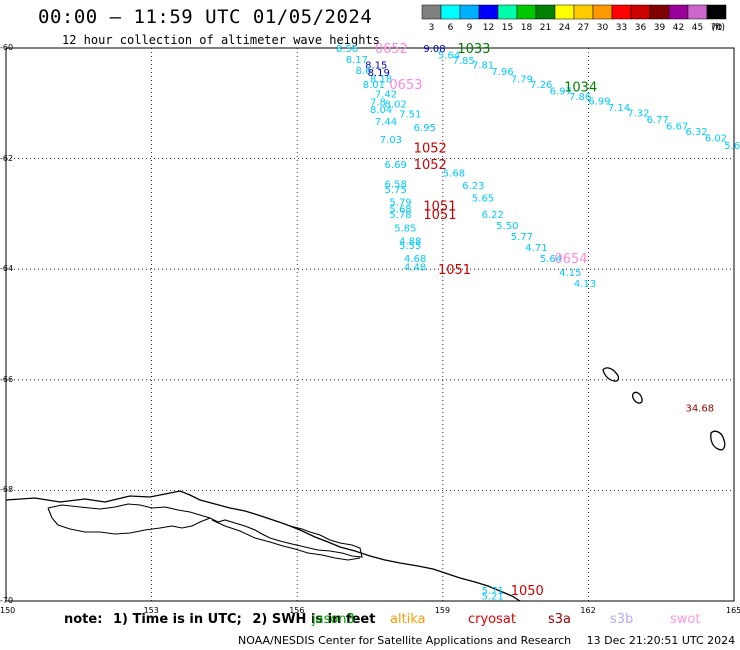 This screenshot has width=740, height=650. I want to click on scale-label: 12, so click(488, 28).